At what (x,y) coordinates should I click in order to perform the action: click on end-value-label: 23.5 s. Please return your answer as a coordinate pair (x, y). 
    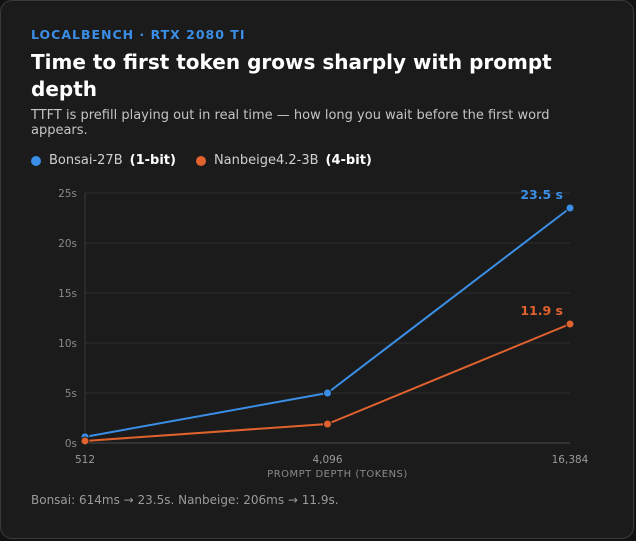
    Looking at the image, I should click on (541, 194).